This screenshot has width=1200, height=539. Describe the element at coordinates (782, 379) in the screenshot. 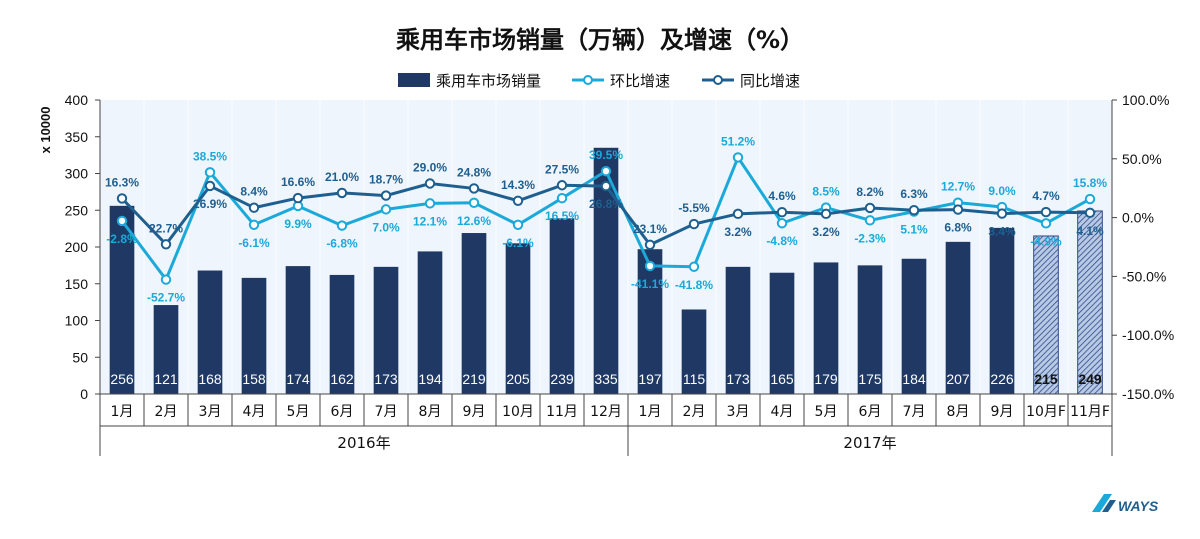

I see `sales-bar-label: 165` at that location.